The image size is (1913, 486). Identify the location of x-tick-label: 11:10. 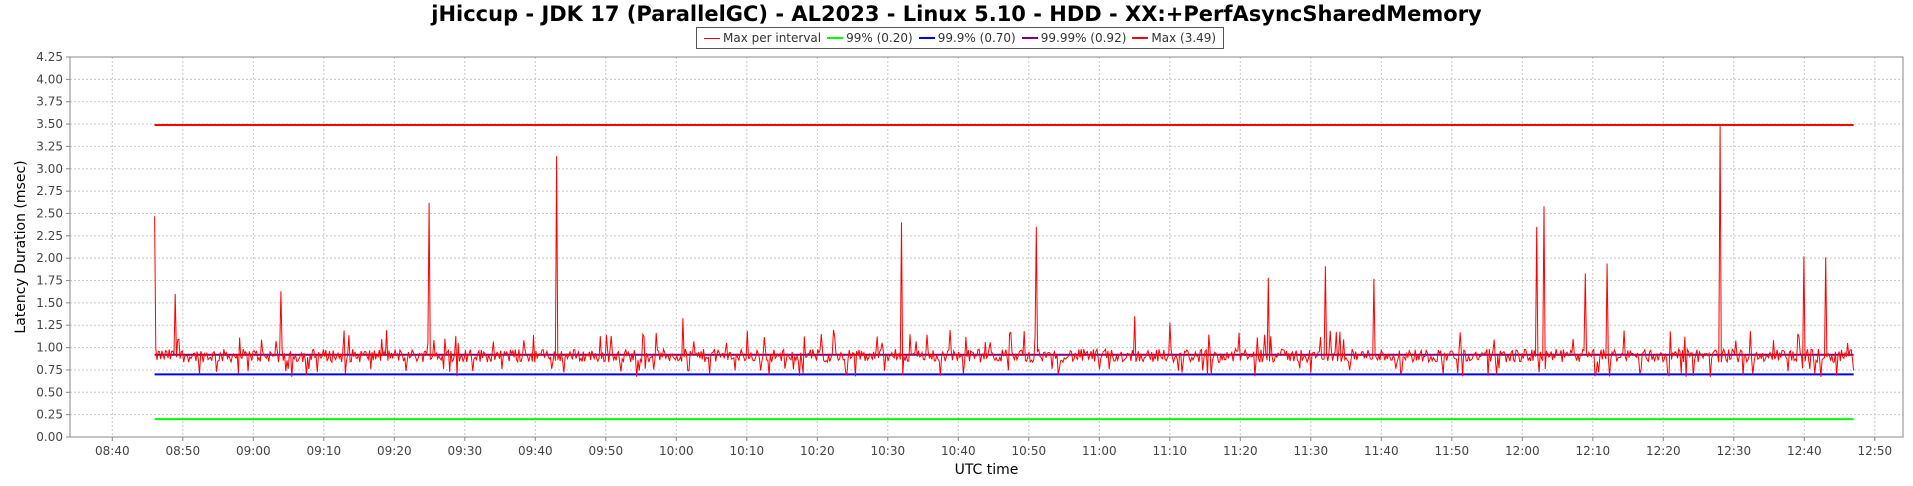
(1170, 451).